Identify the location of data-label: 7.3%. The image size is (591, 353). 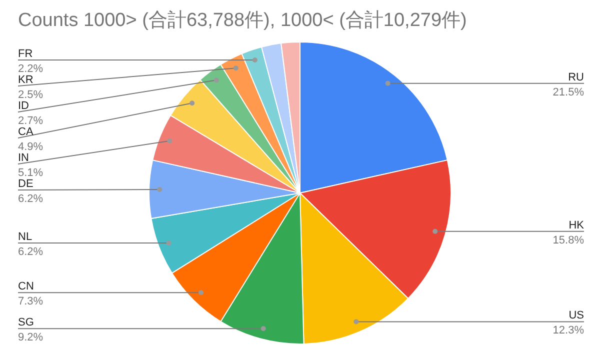
(31, 302).